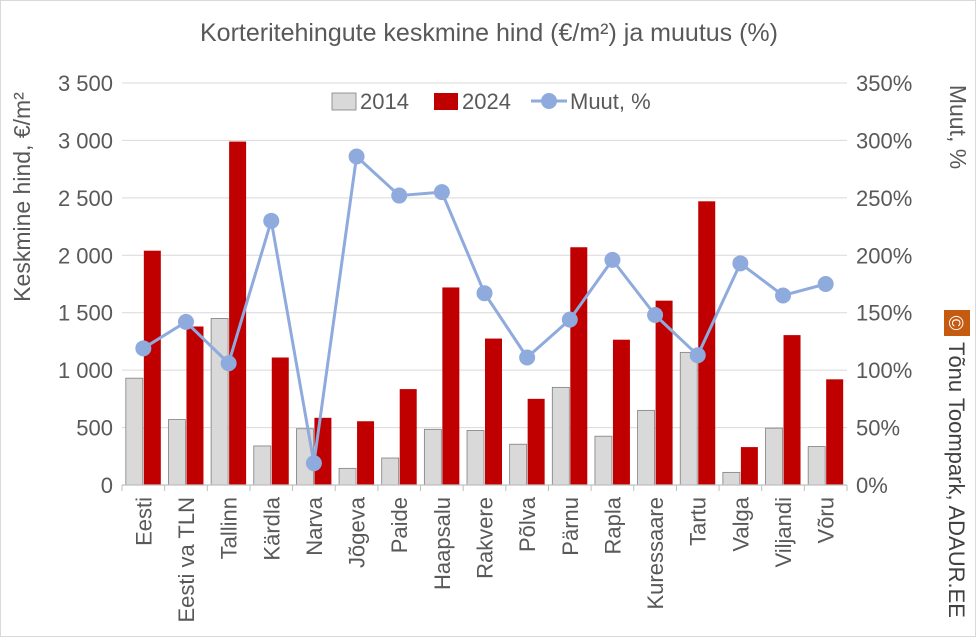 This screenshot has width=976, height=643. Describe the element at coordinates (85, 284) in the screenshot. I see `y-axis-ticks: 0 500 1 000 1 500 2 000 2 500 3 000 3 500` at that location.